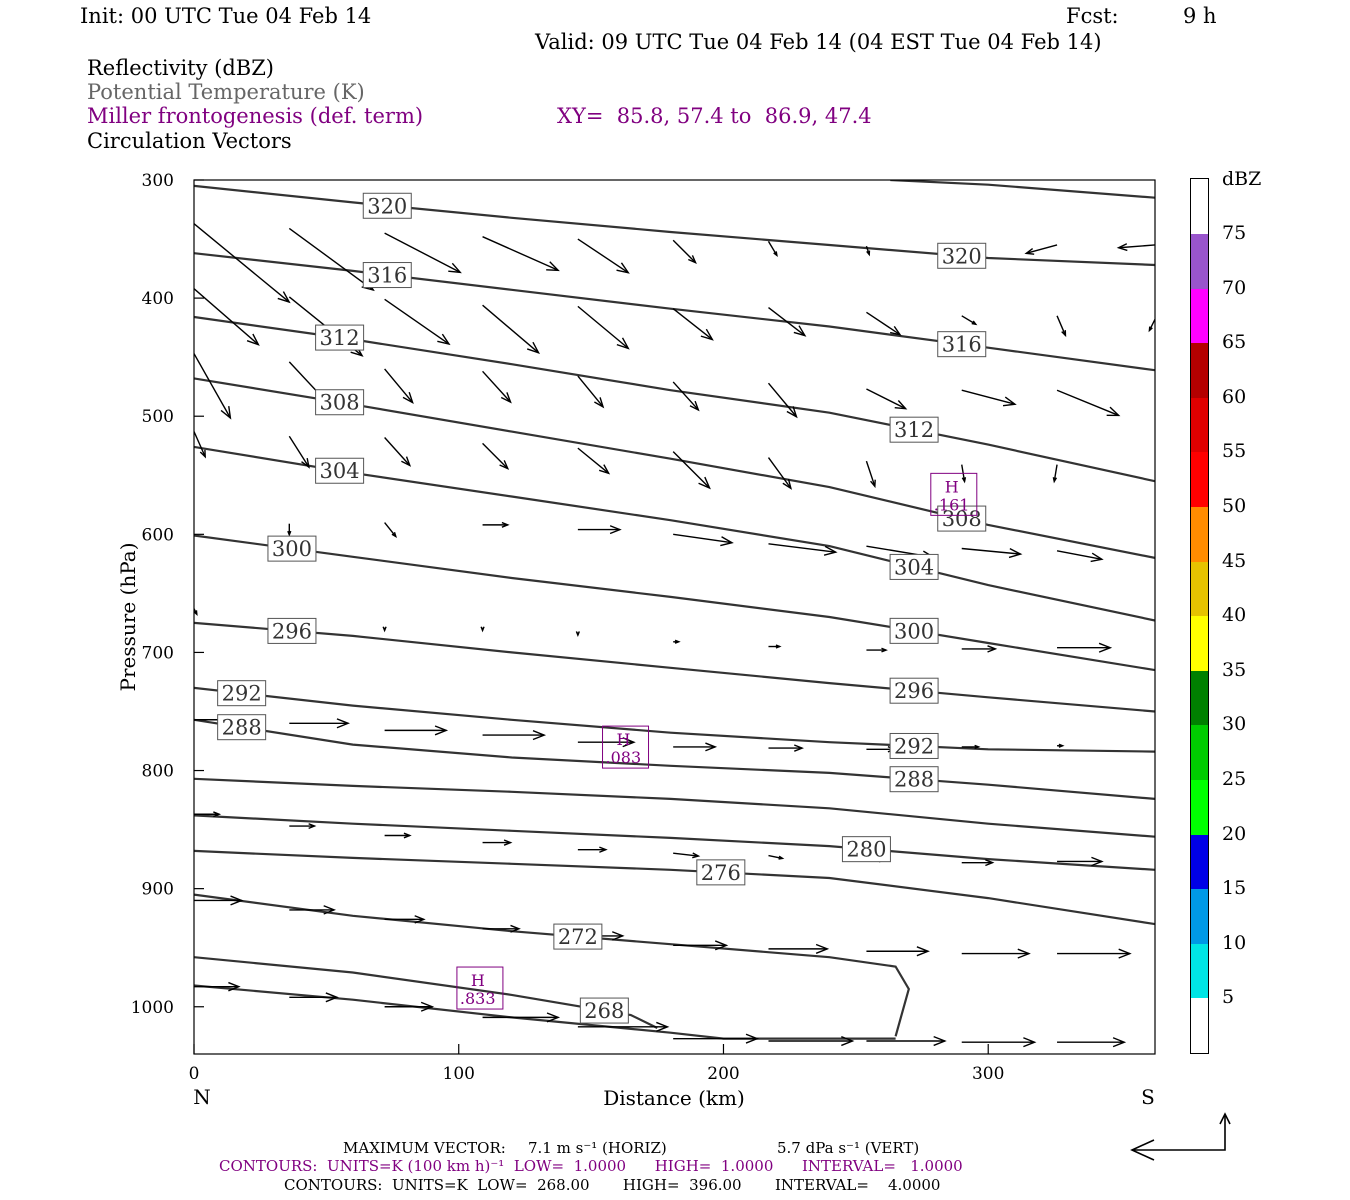  Describe the element at coordinates (226, 16) in the screenshot. I see `init-time: Init: 00 UTC Tue 04 Feb 14` at that location.